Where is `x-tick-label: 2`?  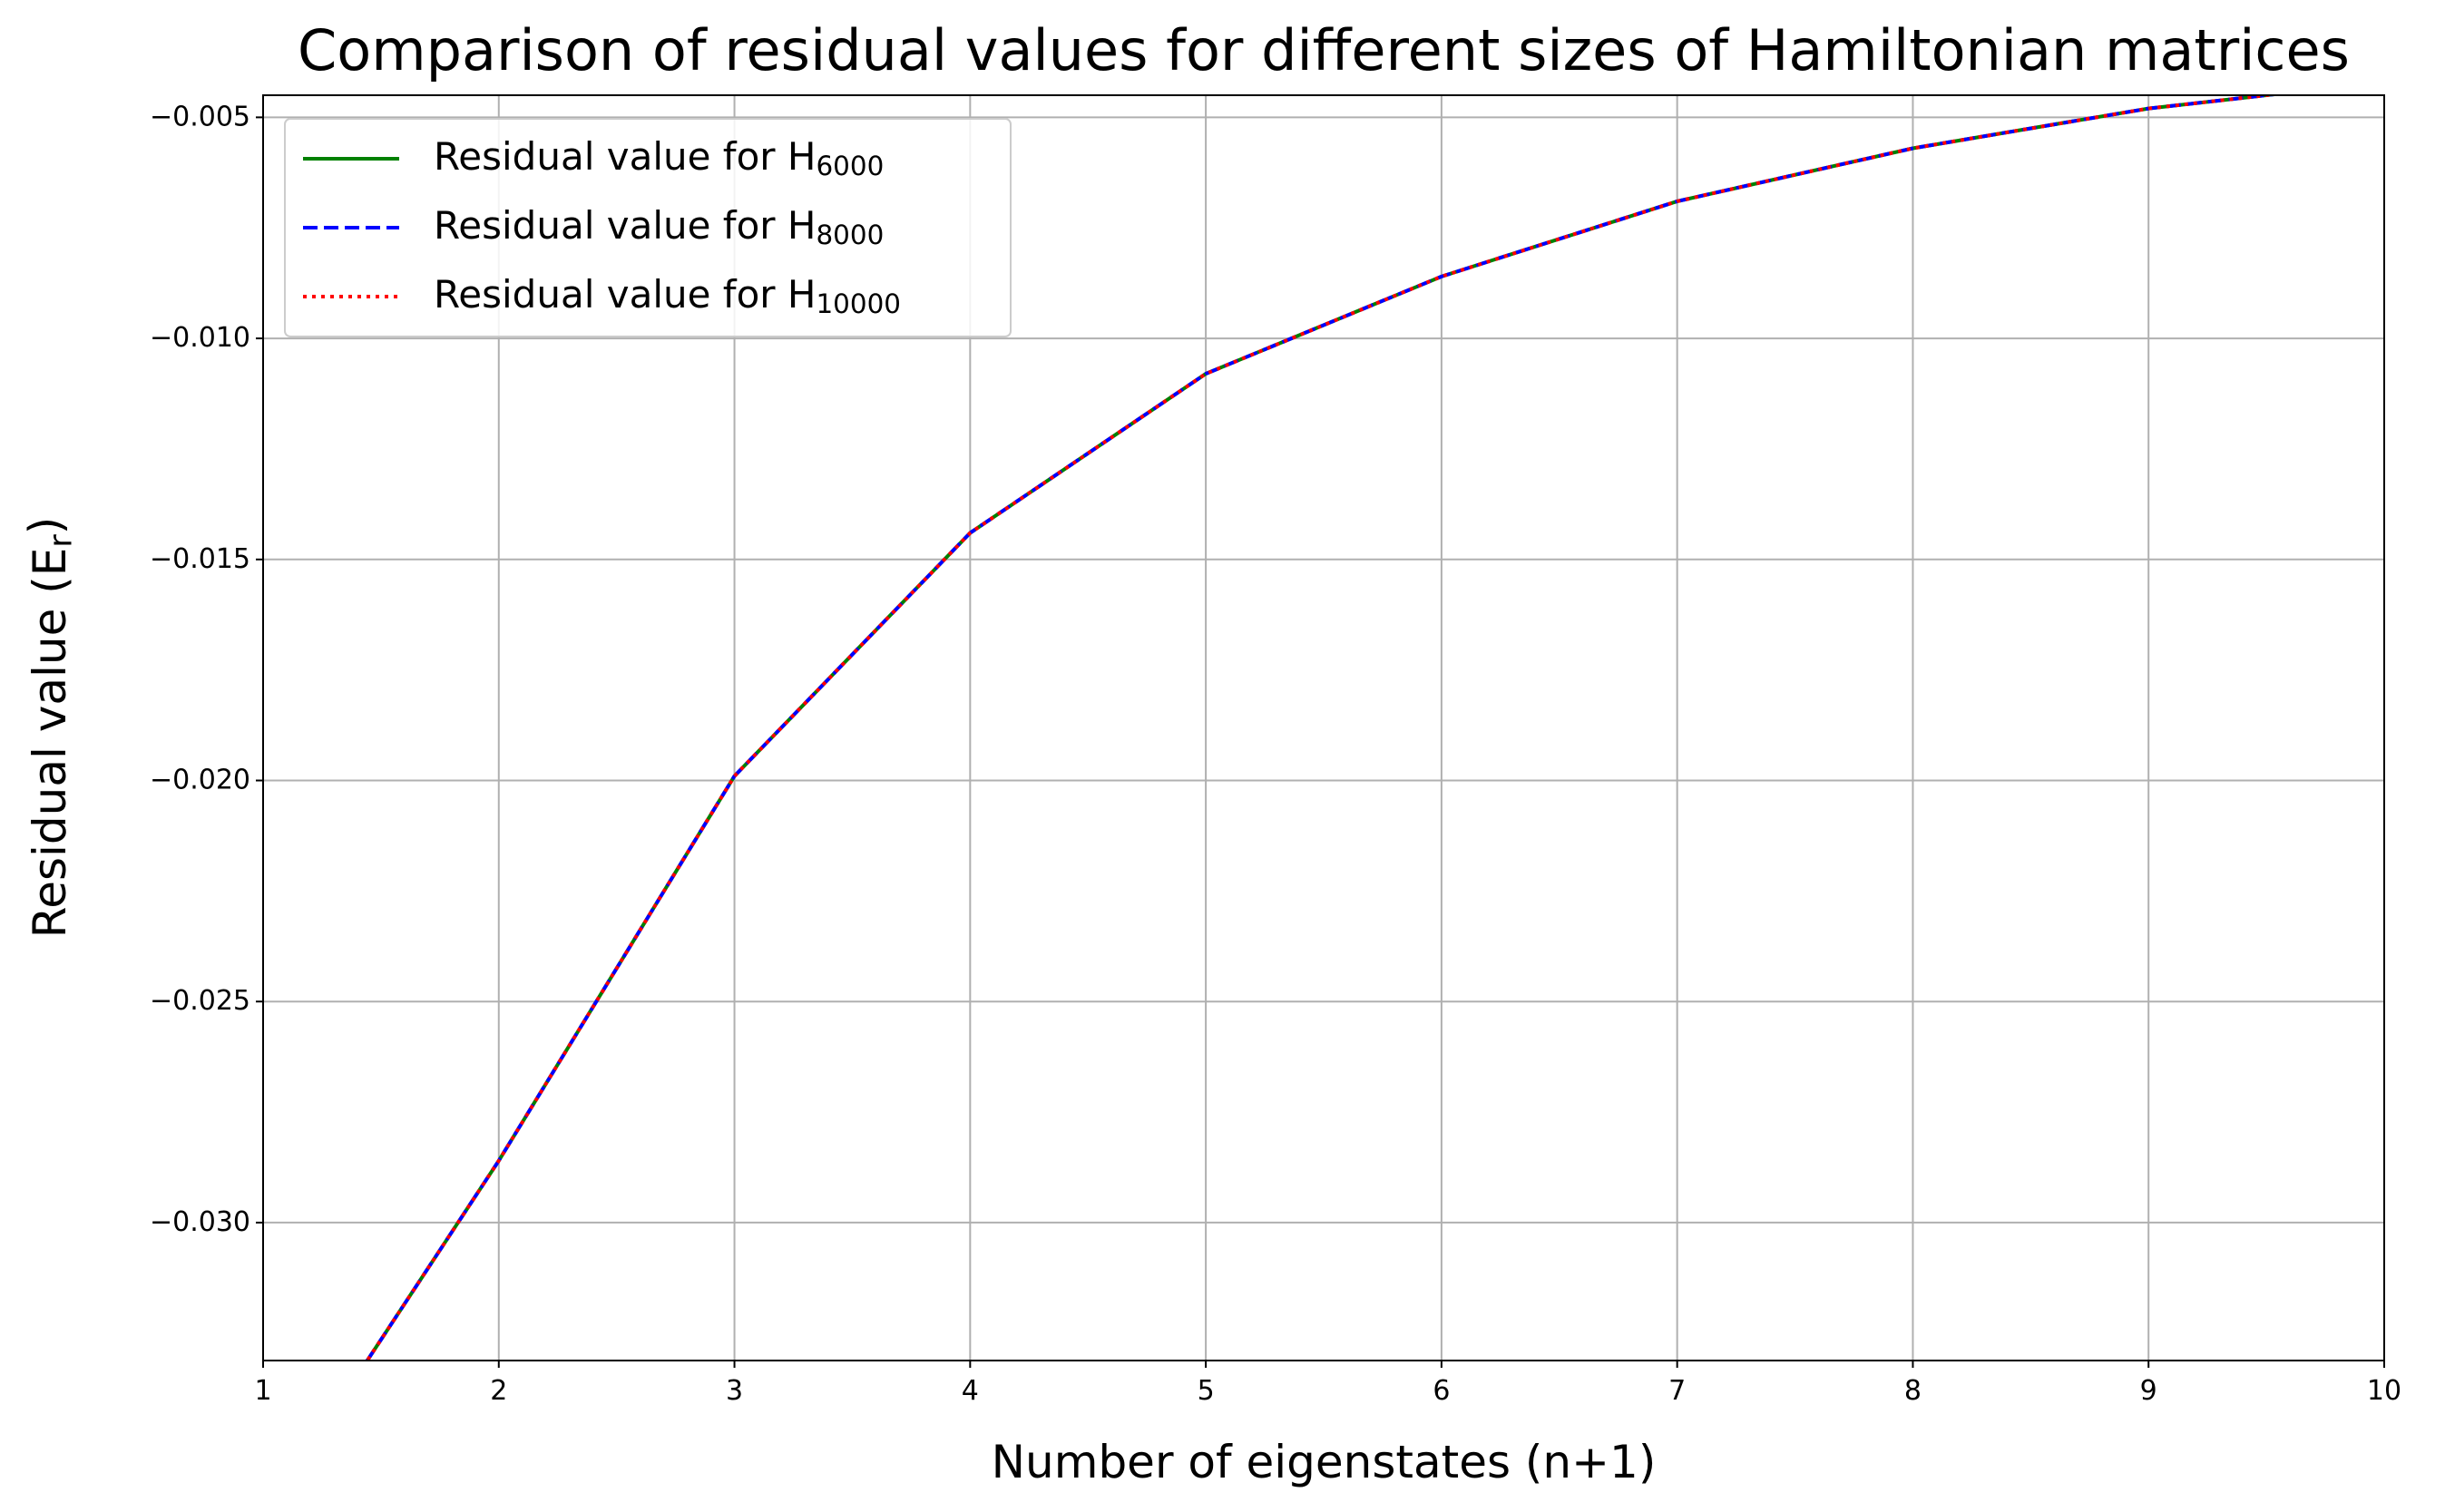
x-tick-label: 2 is located at coordinates (499, 1391).